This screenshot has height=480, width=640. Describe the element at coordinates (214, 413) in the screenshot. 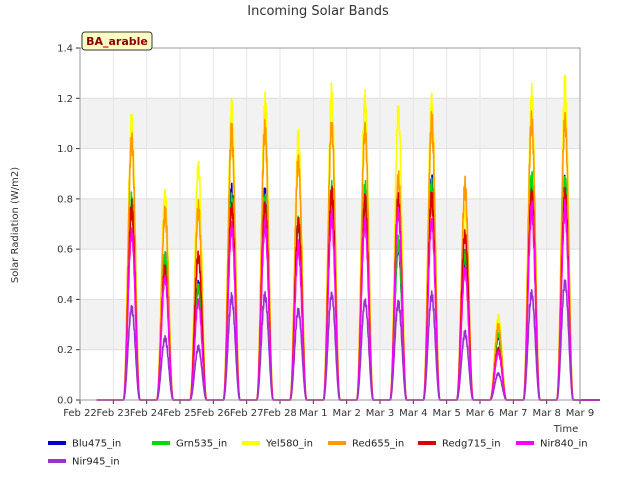

I see `x-tick-label: Feb 26` at that location.